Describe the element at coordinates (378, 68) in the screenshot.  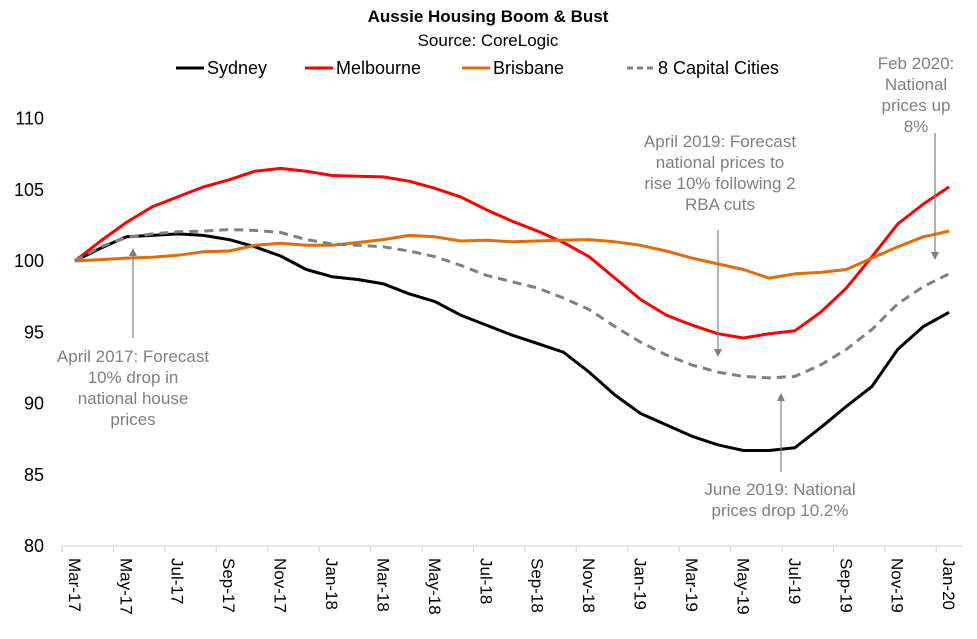
I see `legend-label: Melbourne` at that location.